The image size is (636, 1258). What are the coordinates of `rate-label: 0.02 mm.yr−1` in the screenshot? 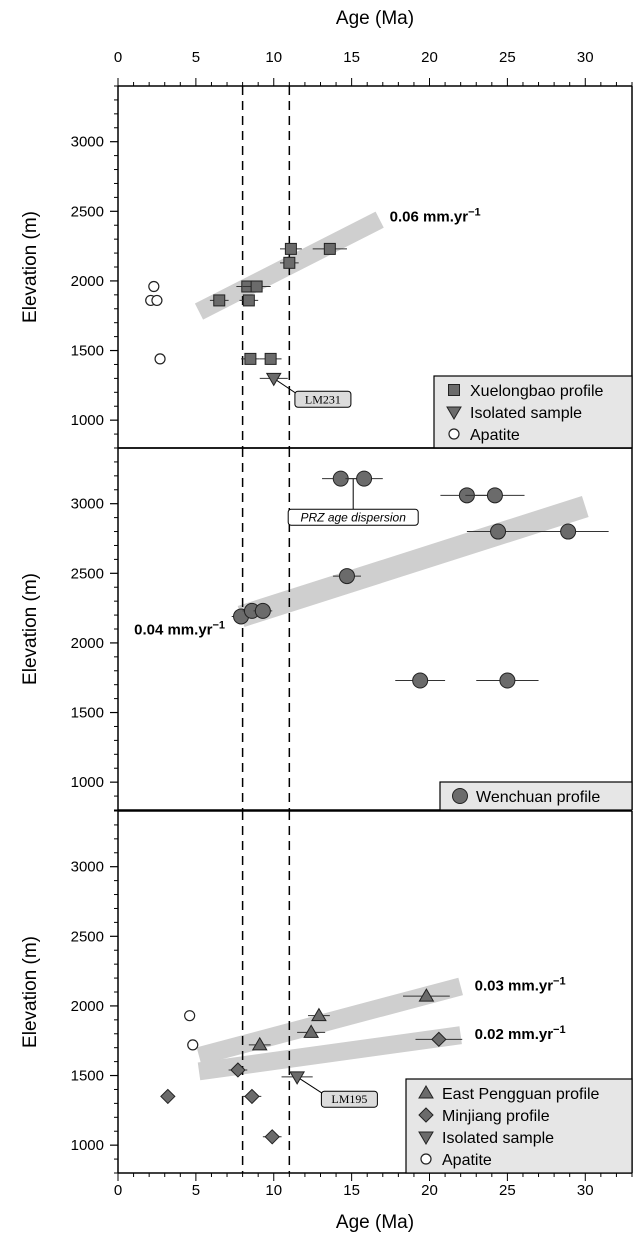 It's located at (520, 1033).